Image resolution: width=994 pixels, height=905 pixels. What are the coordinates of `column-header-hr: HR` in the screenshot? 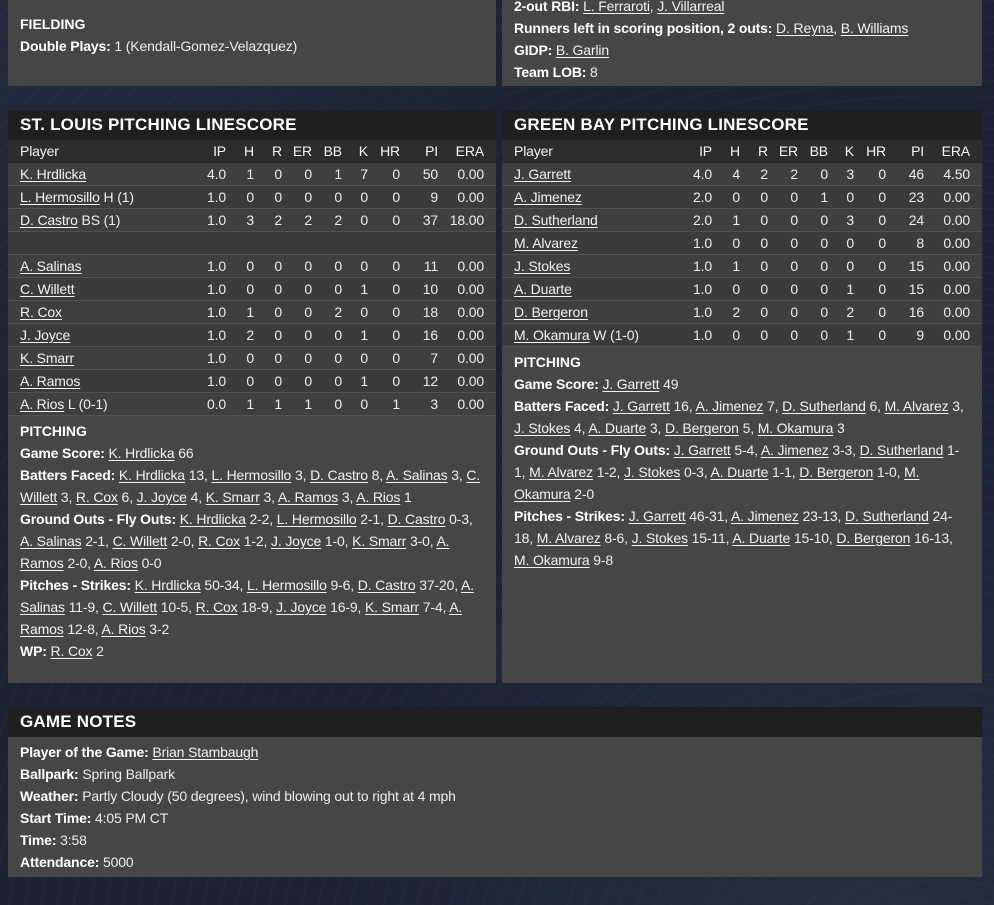 It's located at (390, 151).